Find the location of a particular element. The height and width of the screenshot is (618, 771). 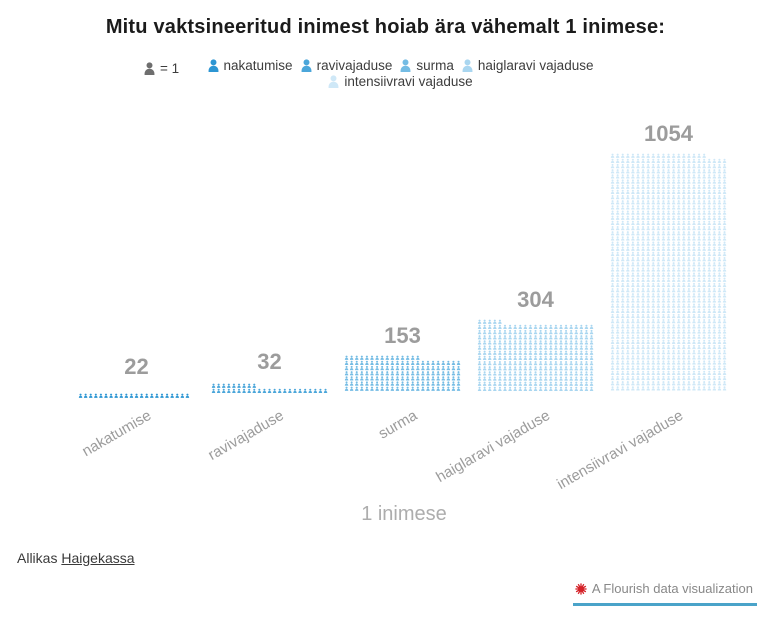

value-label-haiglaravi-vajaduse: 304 is located at coordinates (535, 299).